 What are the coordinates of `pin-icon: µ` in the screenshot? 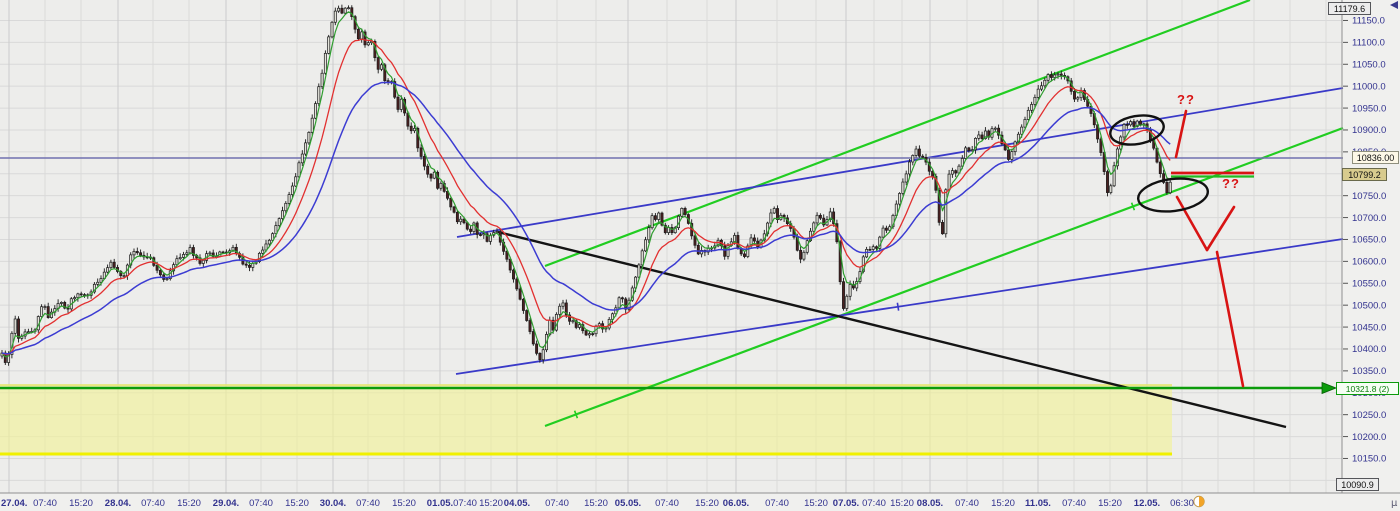 It's located at (1394, 503).